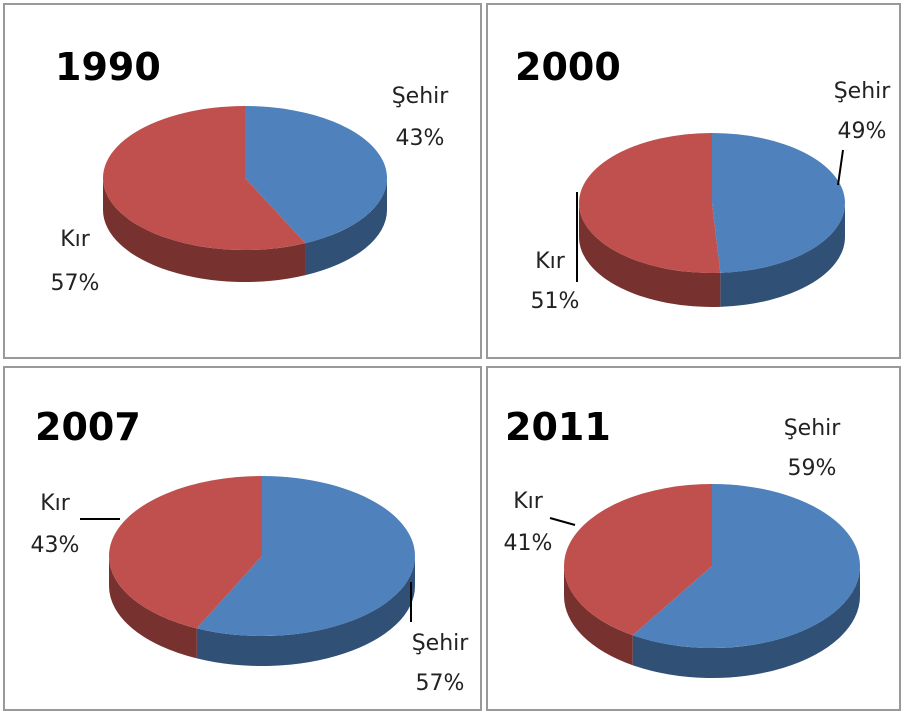 This screenshot has width=905, height=715. Describe the element at coordinates (555, 301) in the screenshot. I see `value-label: 51%` at that location.